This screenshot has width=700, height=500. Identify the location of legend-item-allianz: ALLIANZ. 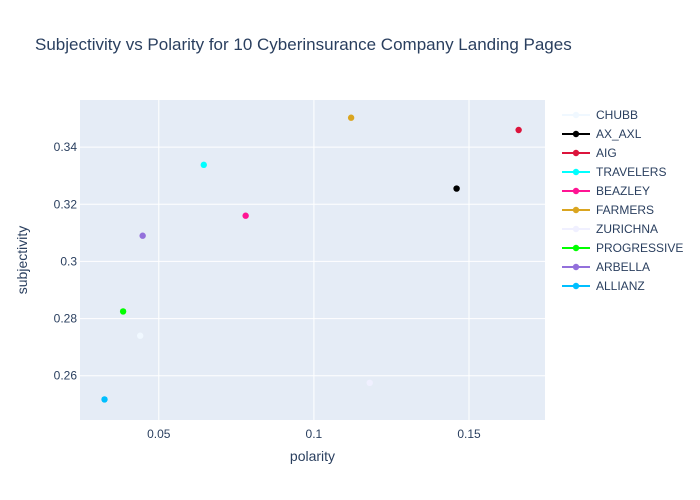
(603, 286).